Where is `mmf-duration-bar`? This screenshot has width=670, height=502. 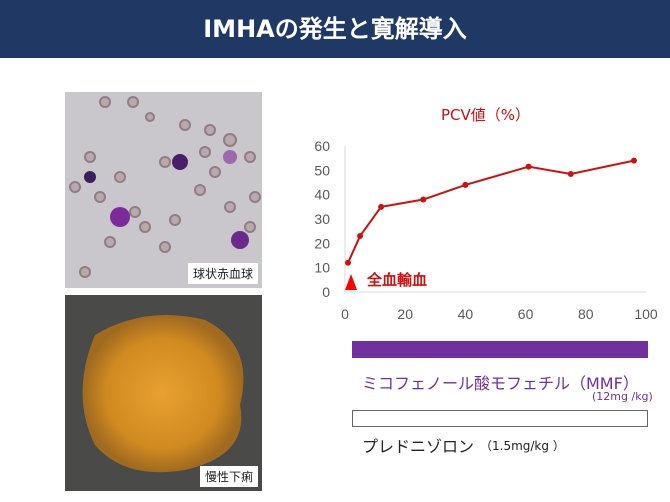 mmf-duration-bar is located at coordinates (500, 349).